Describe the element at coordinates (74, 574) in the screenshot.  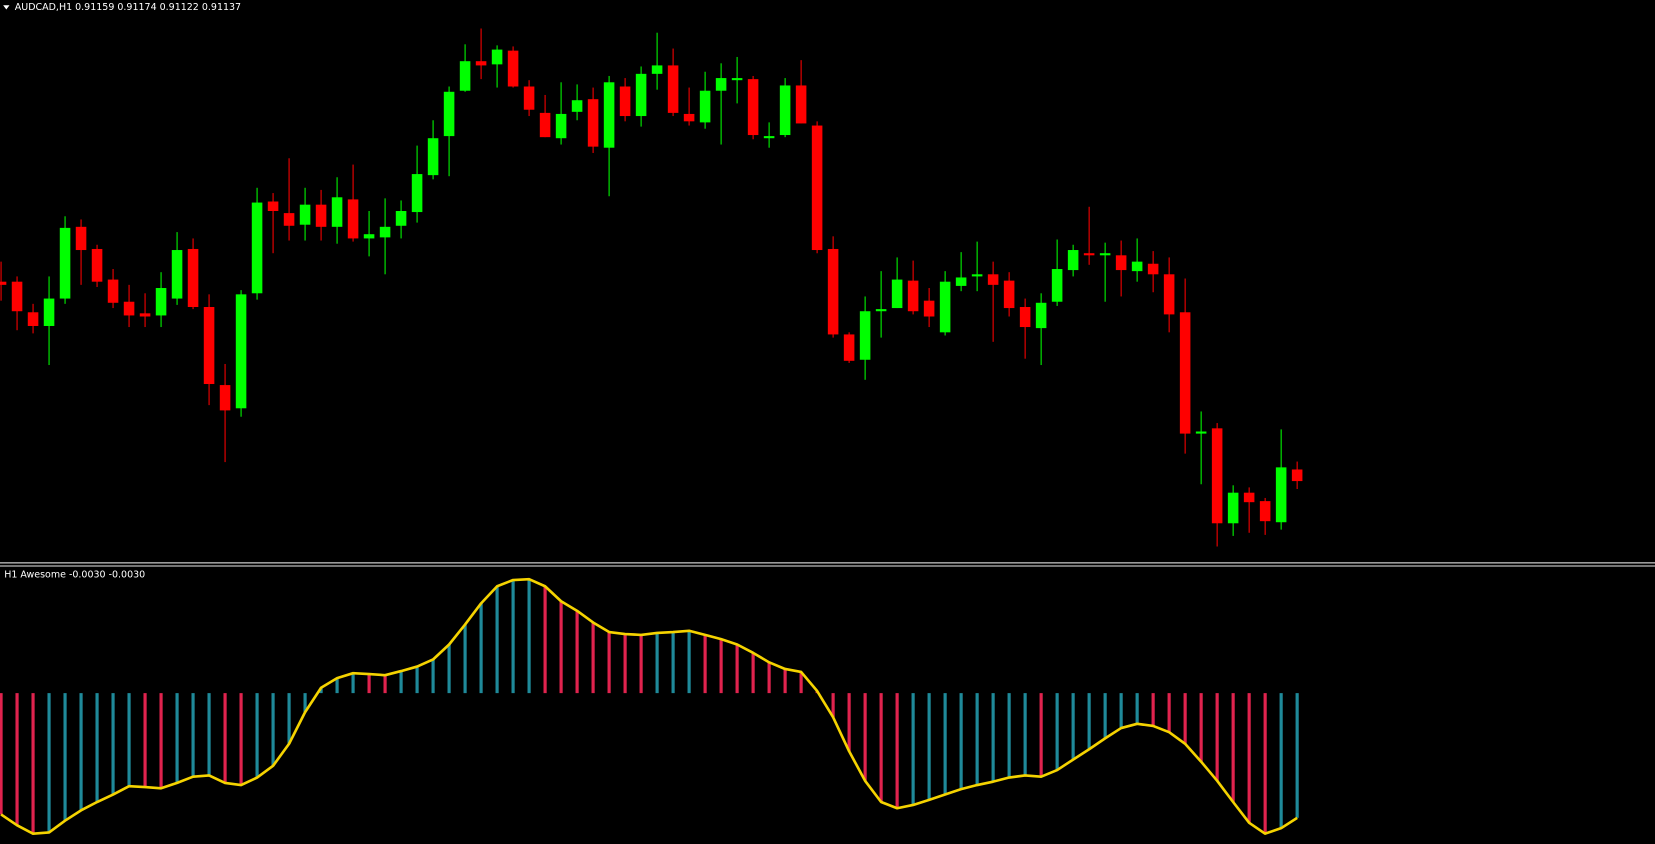
I see `indicator-header: H1 Awesome -0.0030 -0.0030` at that location.